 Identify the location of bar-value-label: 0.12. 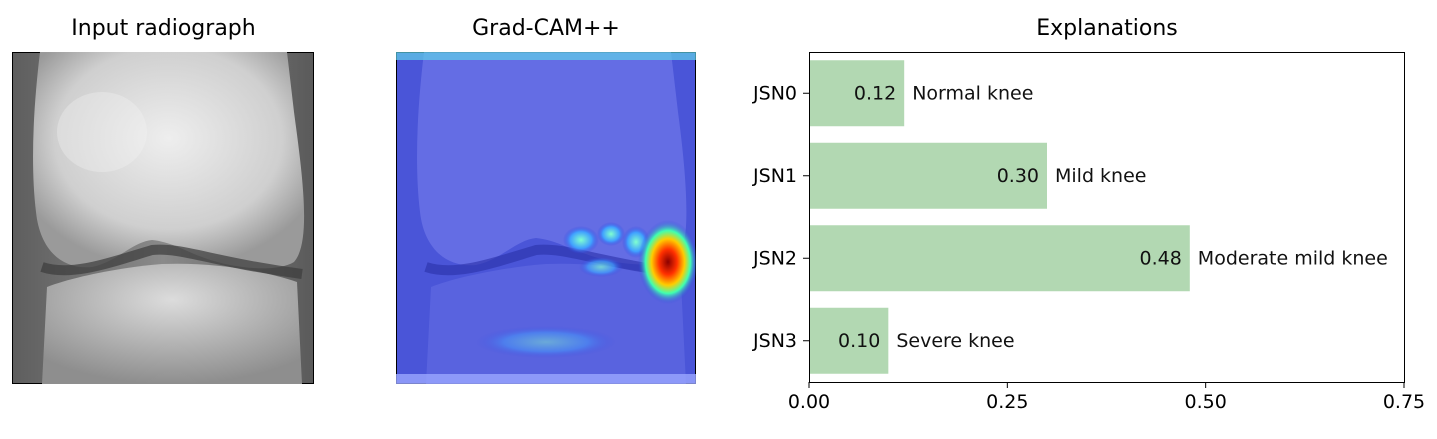
(875, 93).